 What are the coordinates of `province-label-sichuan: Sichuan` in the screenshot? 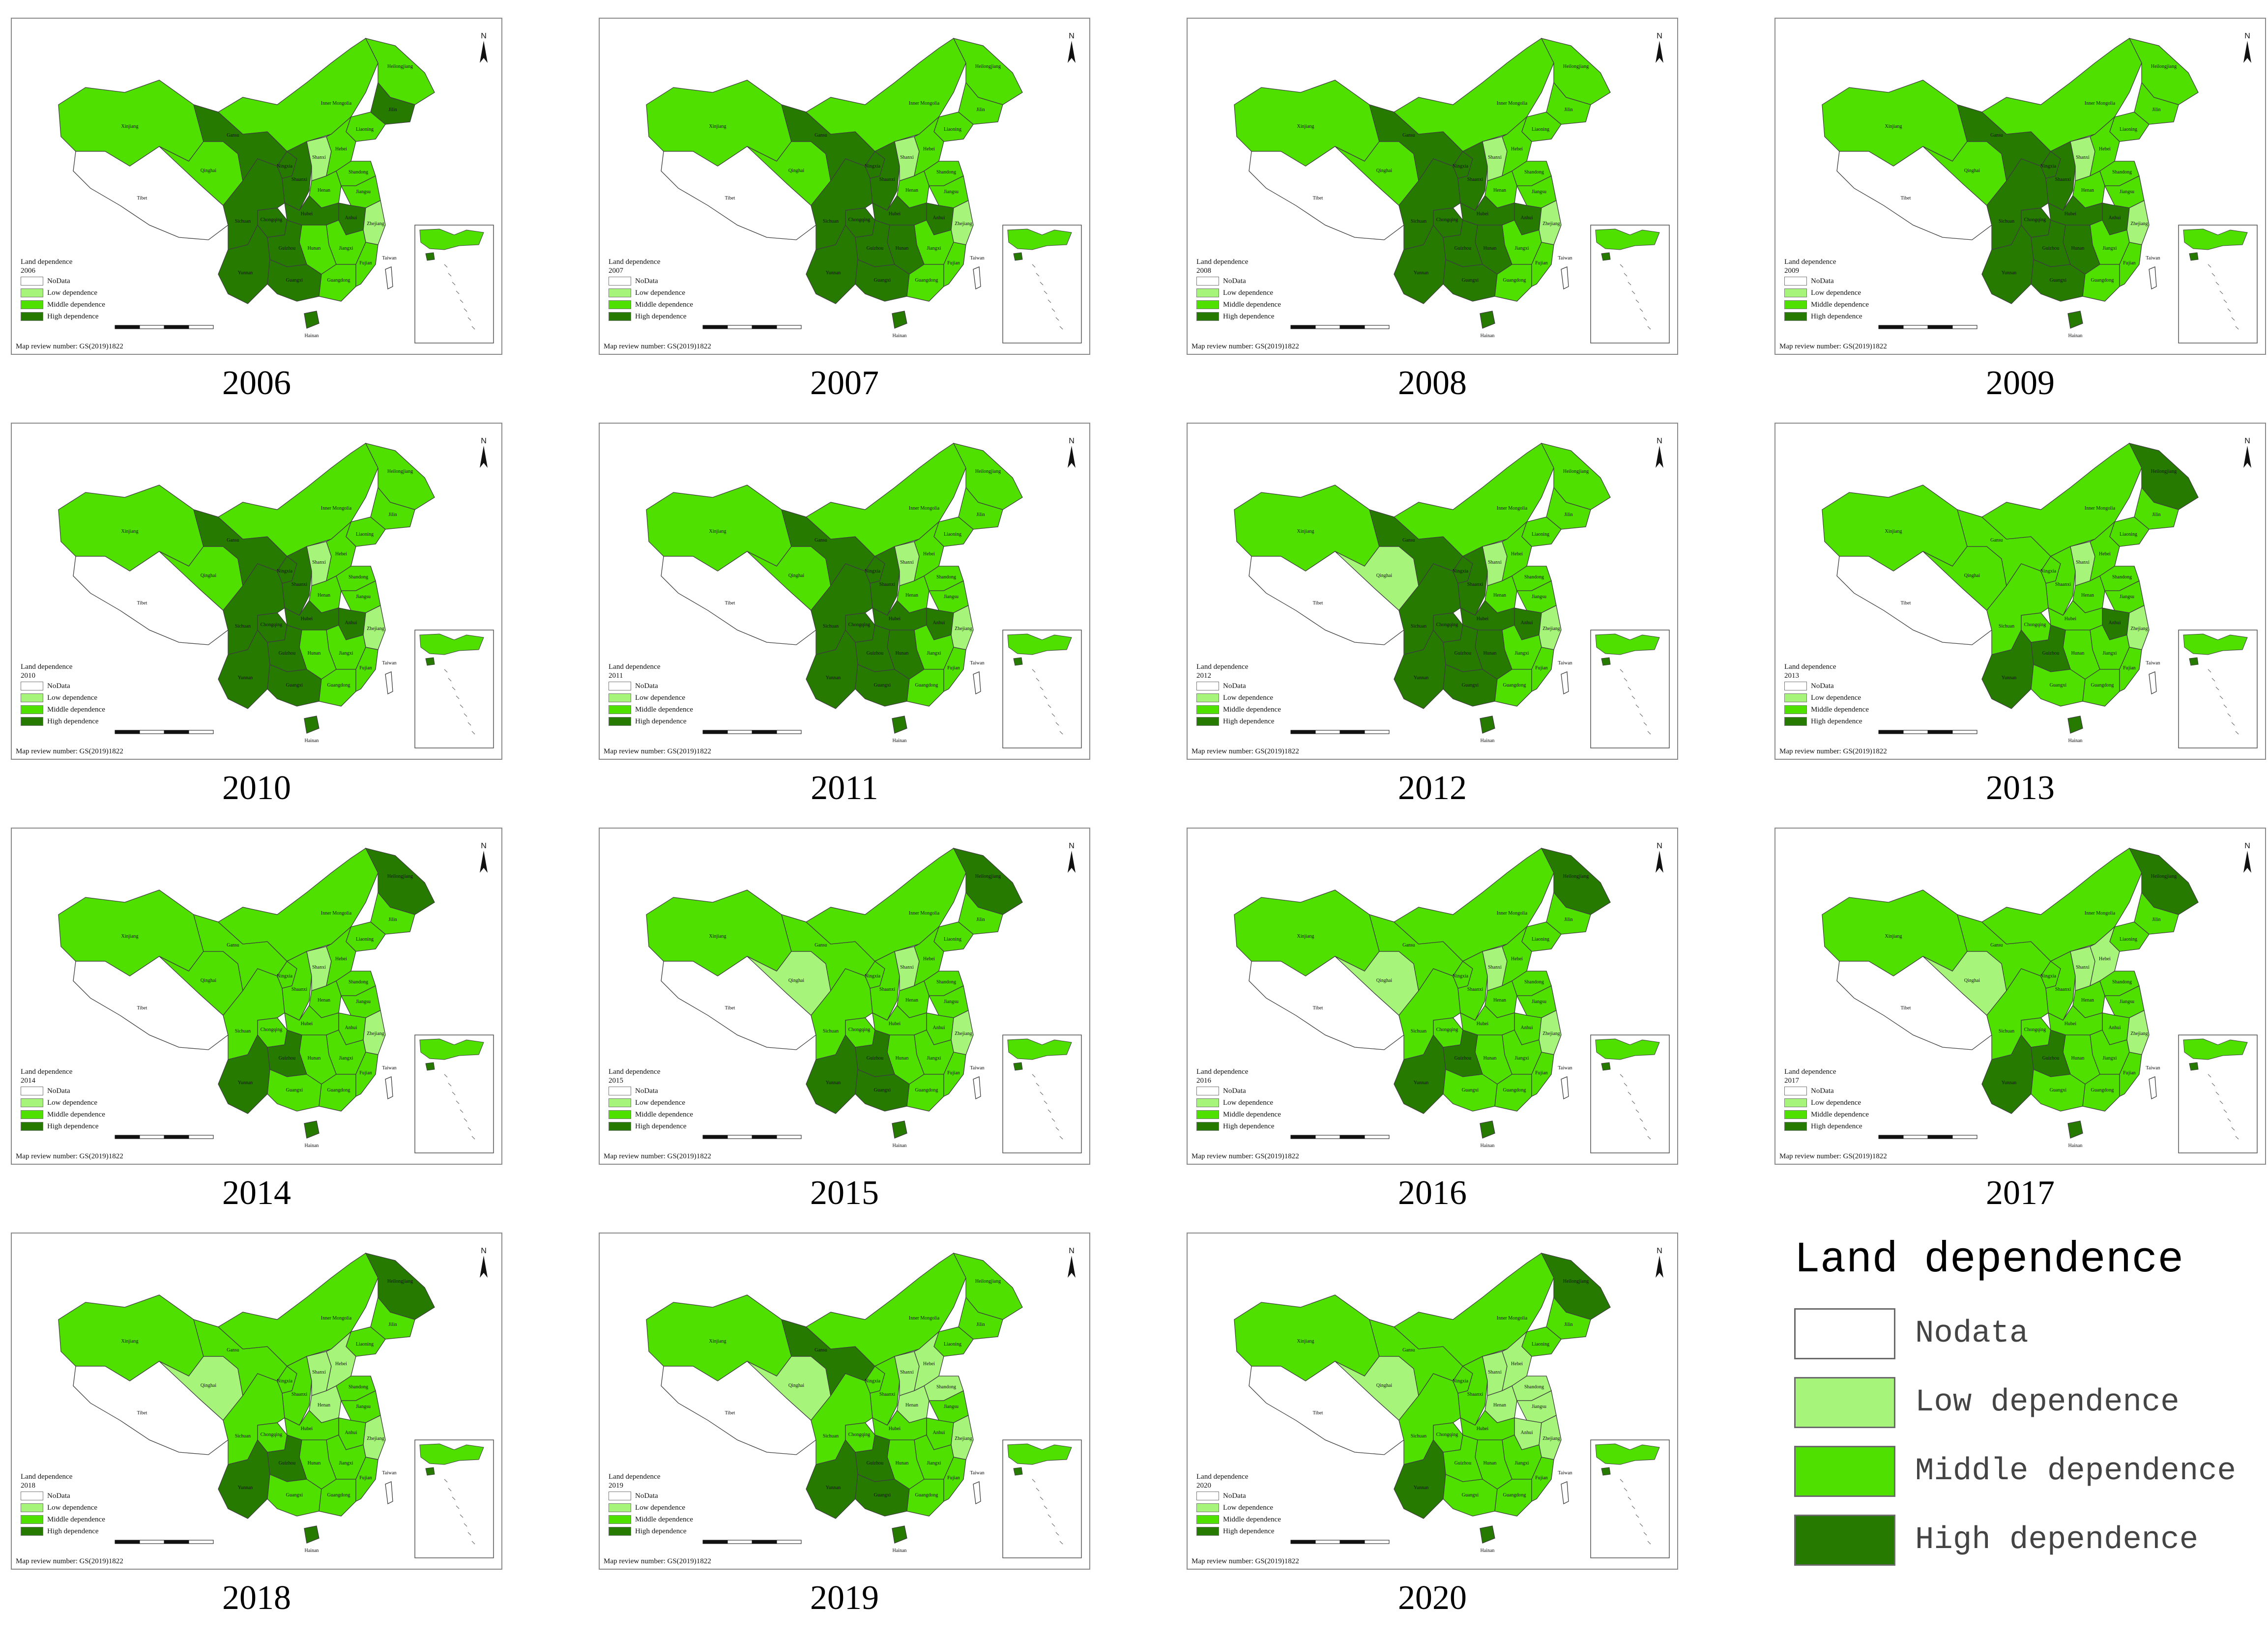 It's located at (2006, 626).